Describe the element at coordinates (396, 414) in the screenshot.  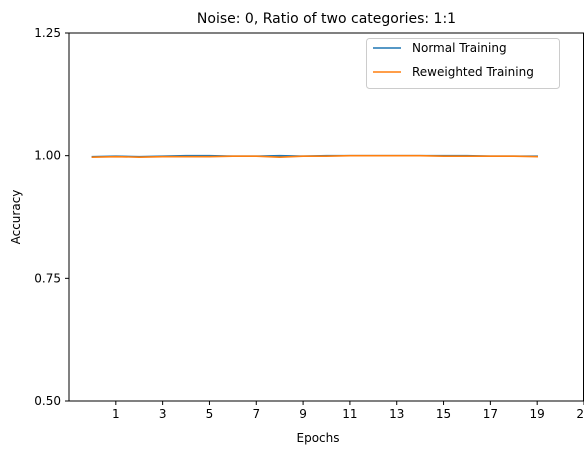
I see `x-tick-label: 13` at that location.